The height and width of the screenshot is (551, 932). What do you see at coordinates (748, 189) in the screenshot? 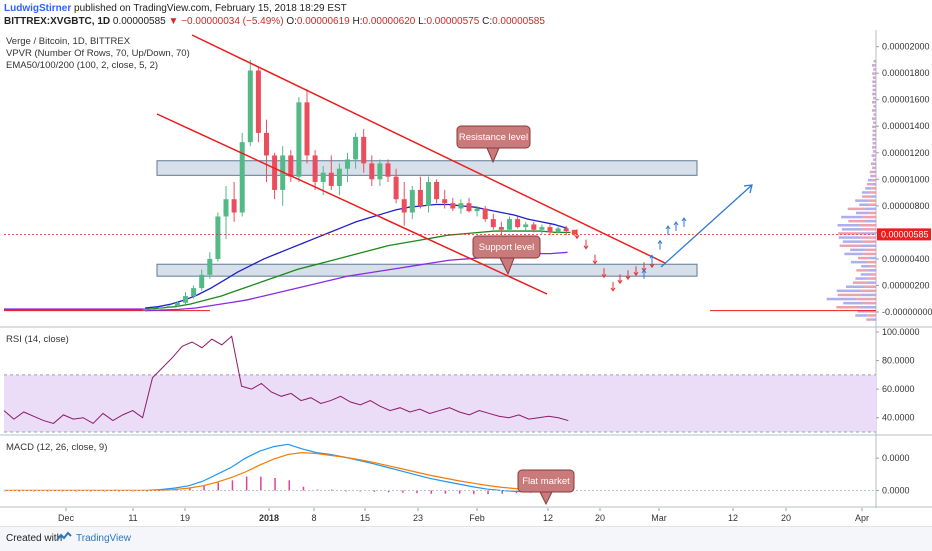
I see `forecast-trend-arrowhead` at bounding box center [748, 189].